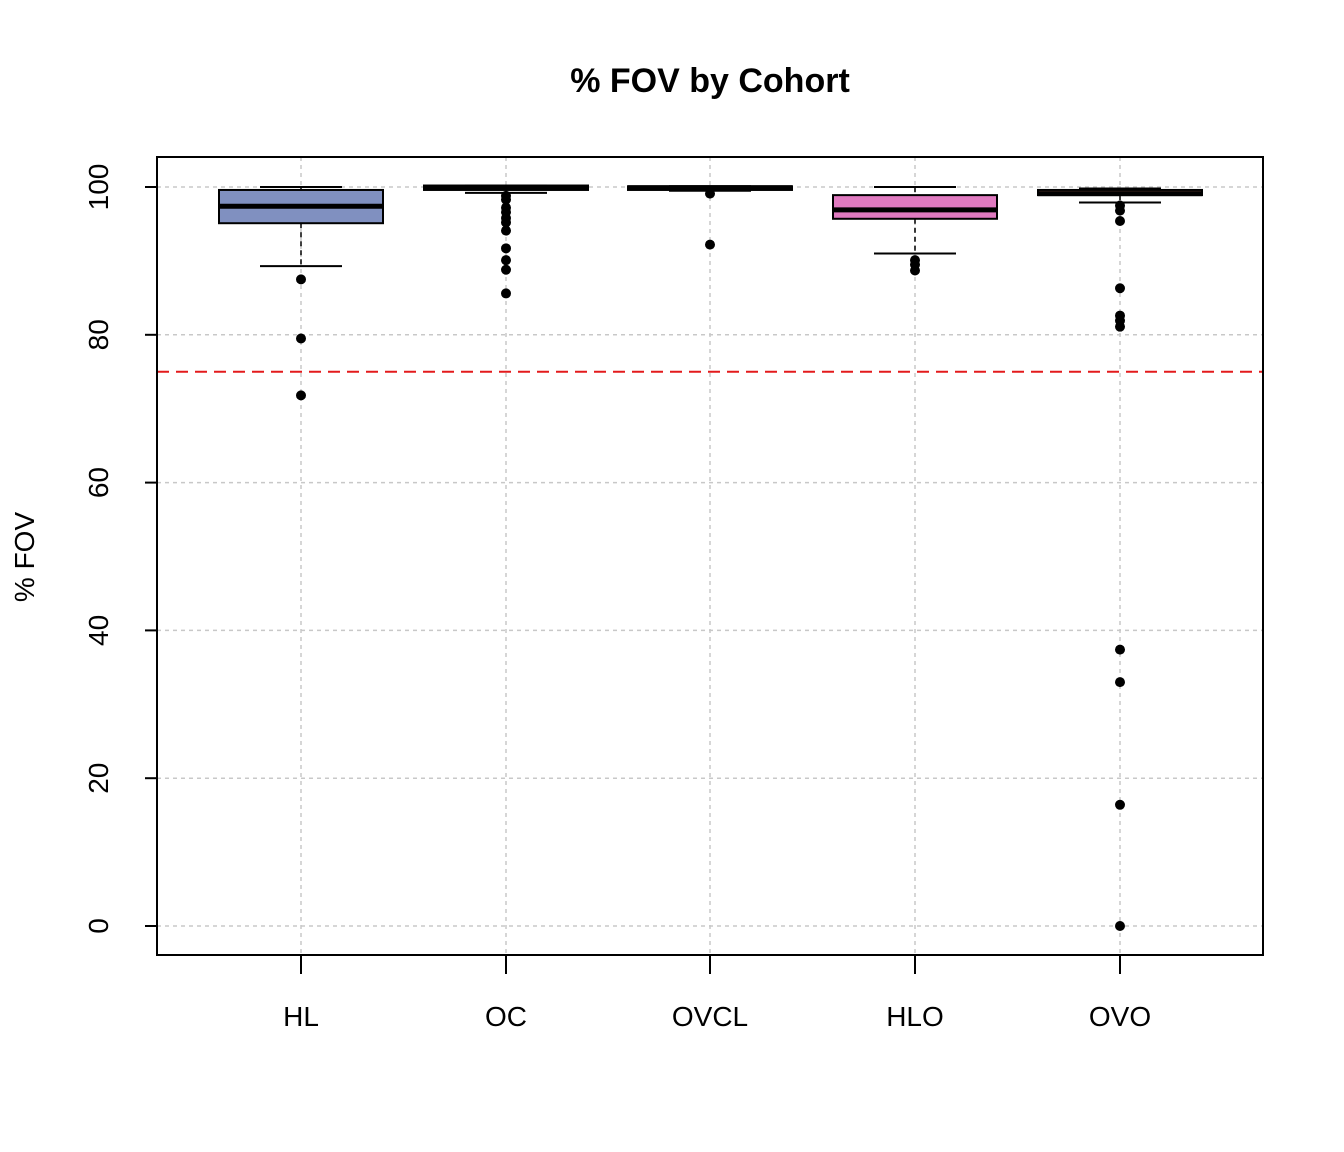 The height and width of the screenshot is (1152, 1344). Describe the element at coordinates (915, 207) in the screenshot. I see `box-iqr` at that location.